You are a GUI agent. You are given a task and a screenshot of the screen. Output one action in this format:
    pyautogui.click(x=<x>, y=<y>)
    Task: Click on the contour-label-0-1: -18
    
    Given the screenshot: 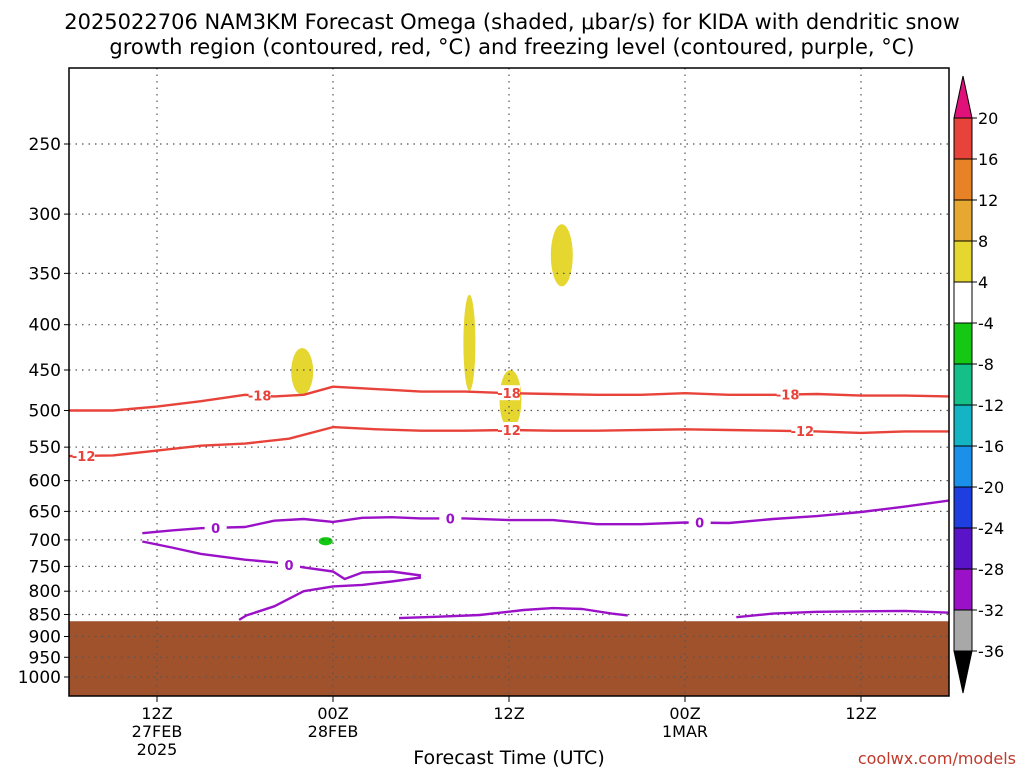 What is the action you would take?
    pyautogui.click(x=509, y=394)
    